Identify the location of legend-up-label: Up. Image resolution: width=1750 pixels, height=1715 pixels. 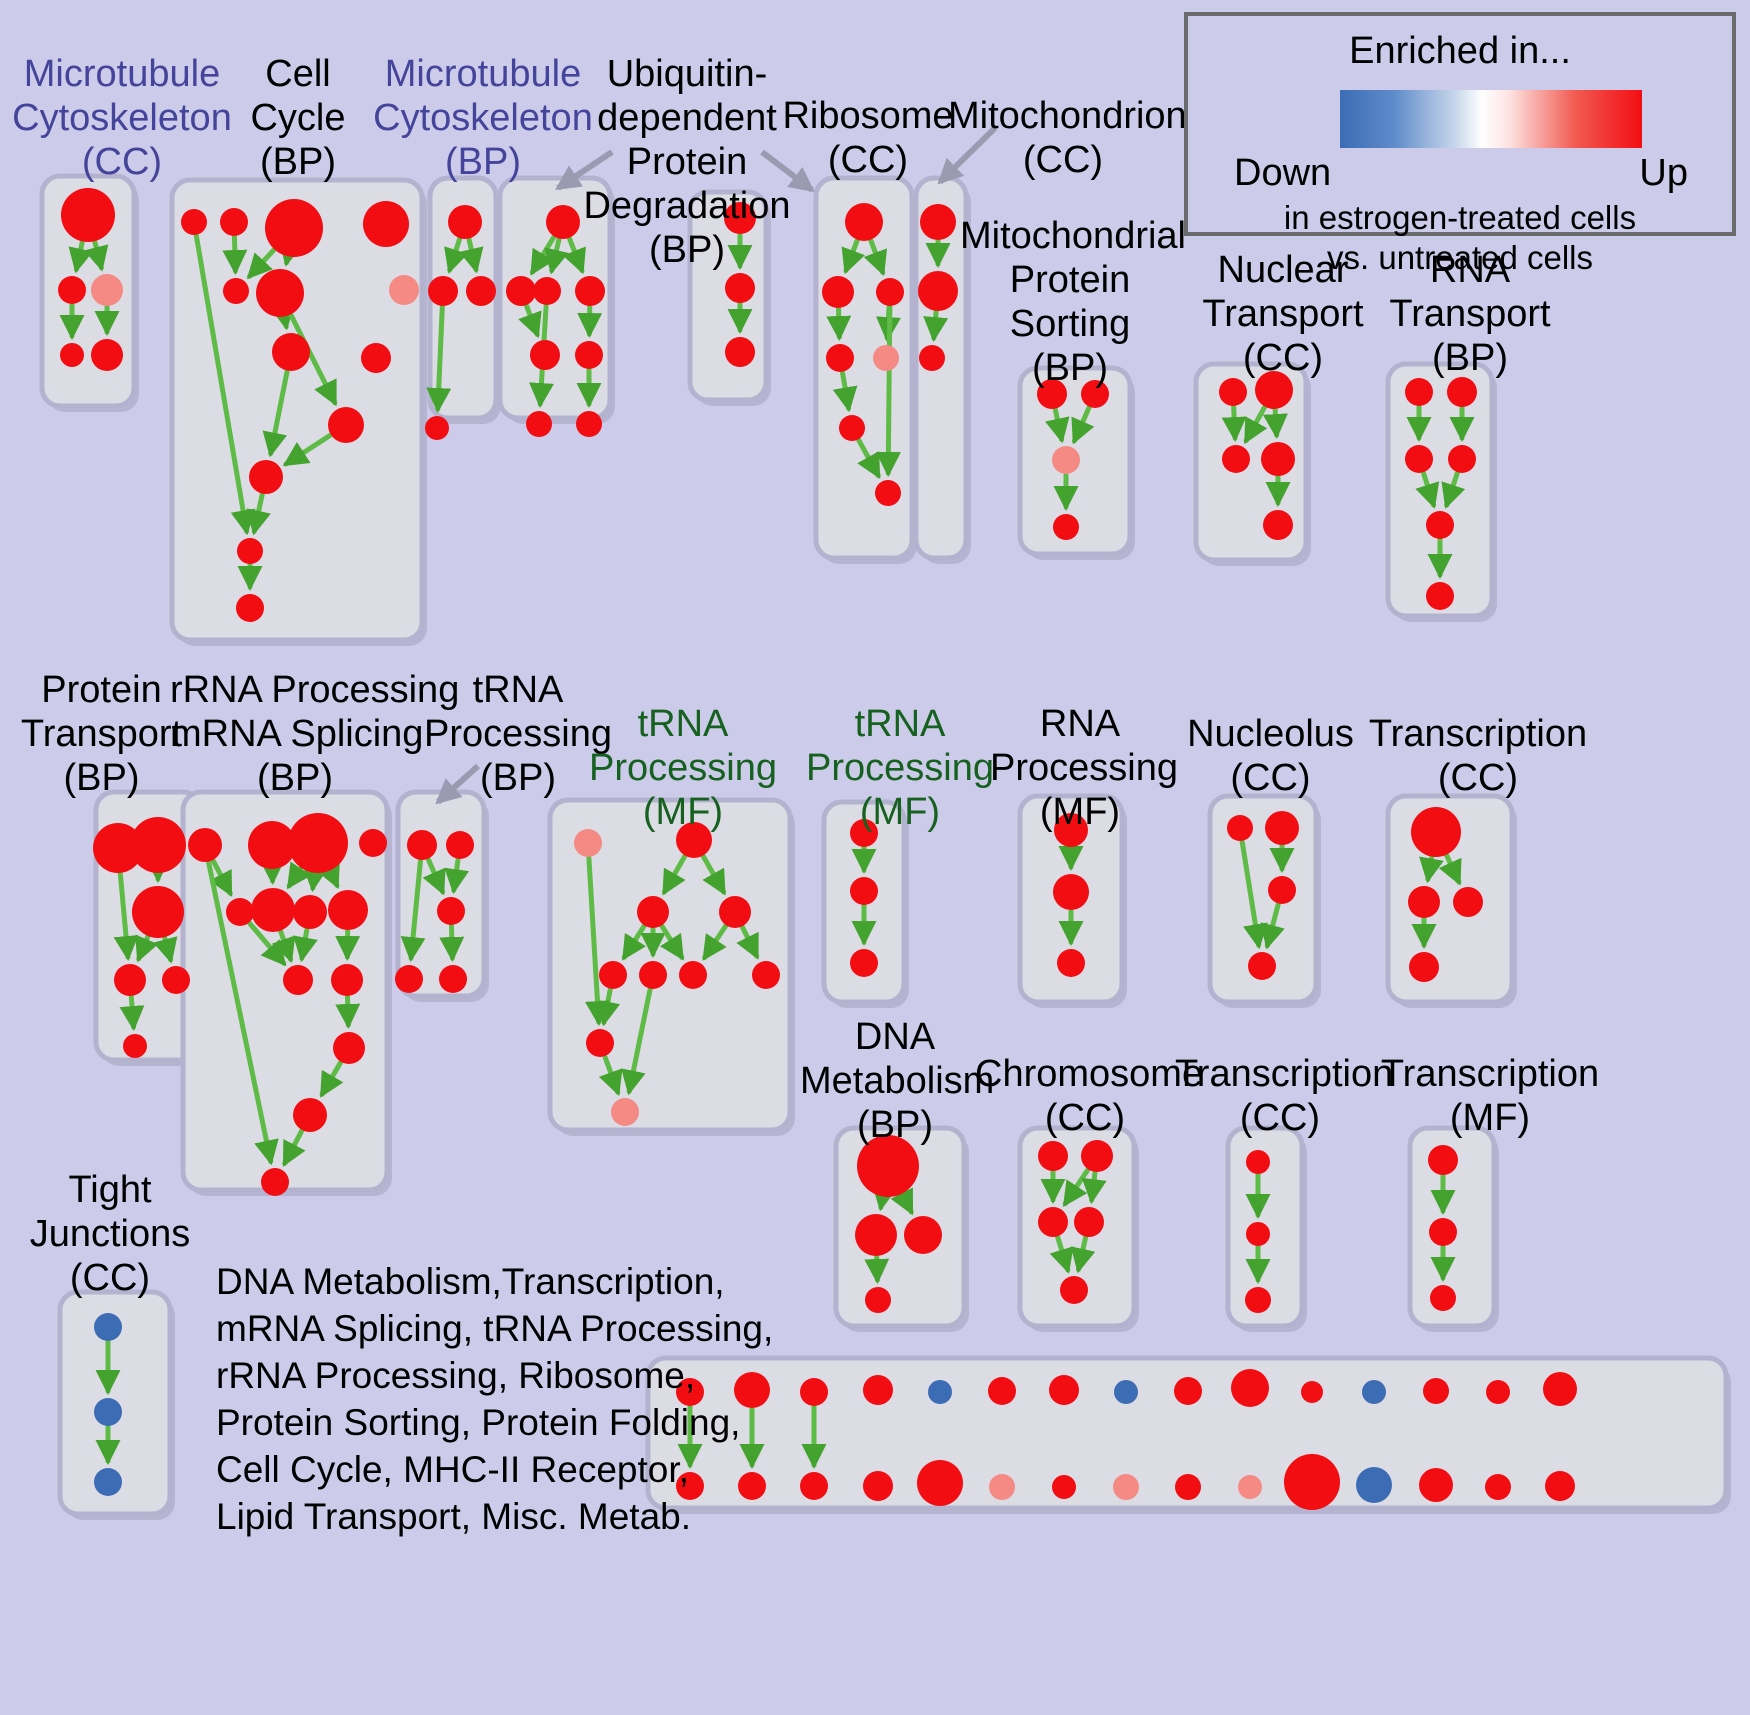
(1663, 173).